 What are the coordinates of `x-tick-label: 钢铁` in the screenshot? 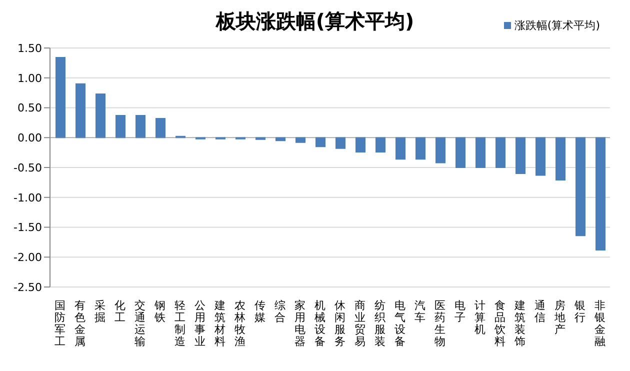 It's located at (160, 311).